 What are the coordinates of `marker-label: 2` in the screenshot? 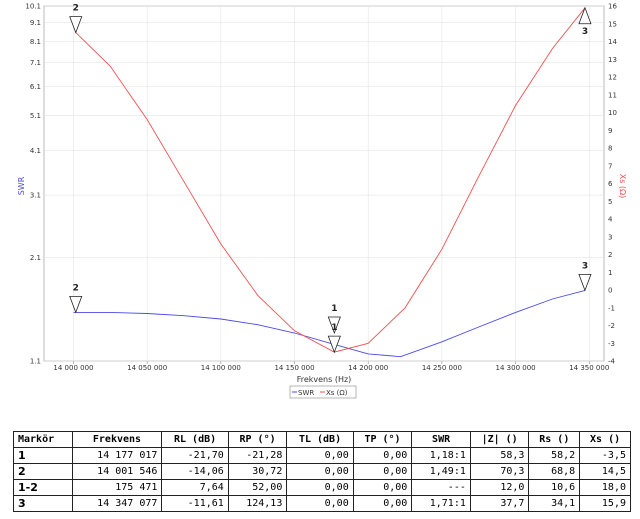 It's located at (76, 9).